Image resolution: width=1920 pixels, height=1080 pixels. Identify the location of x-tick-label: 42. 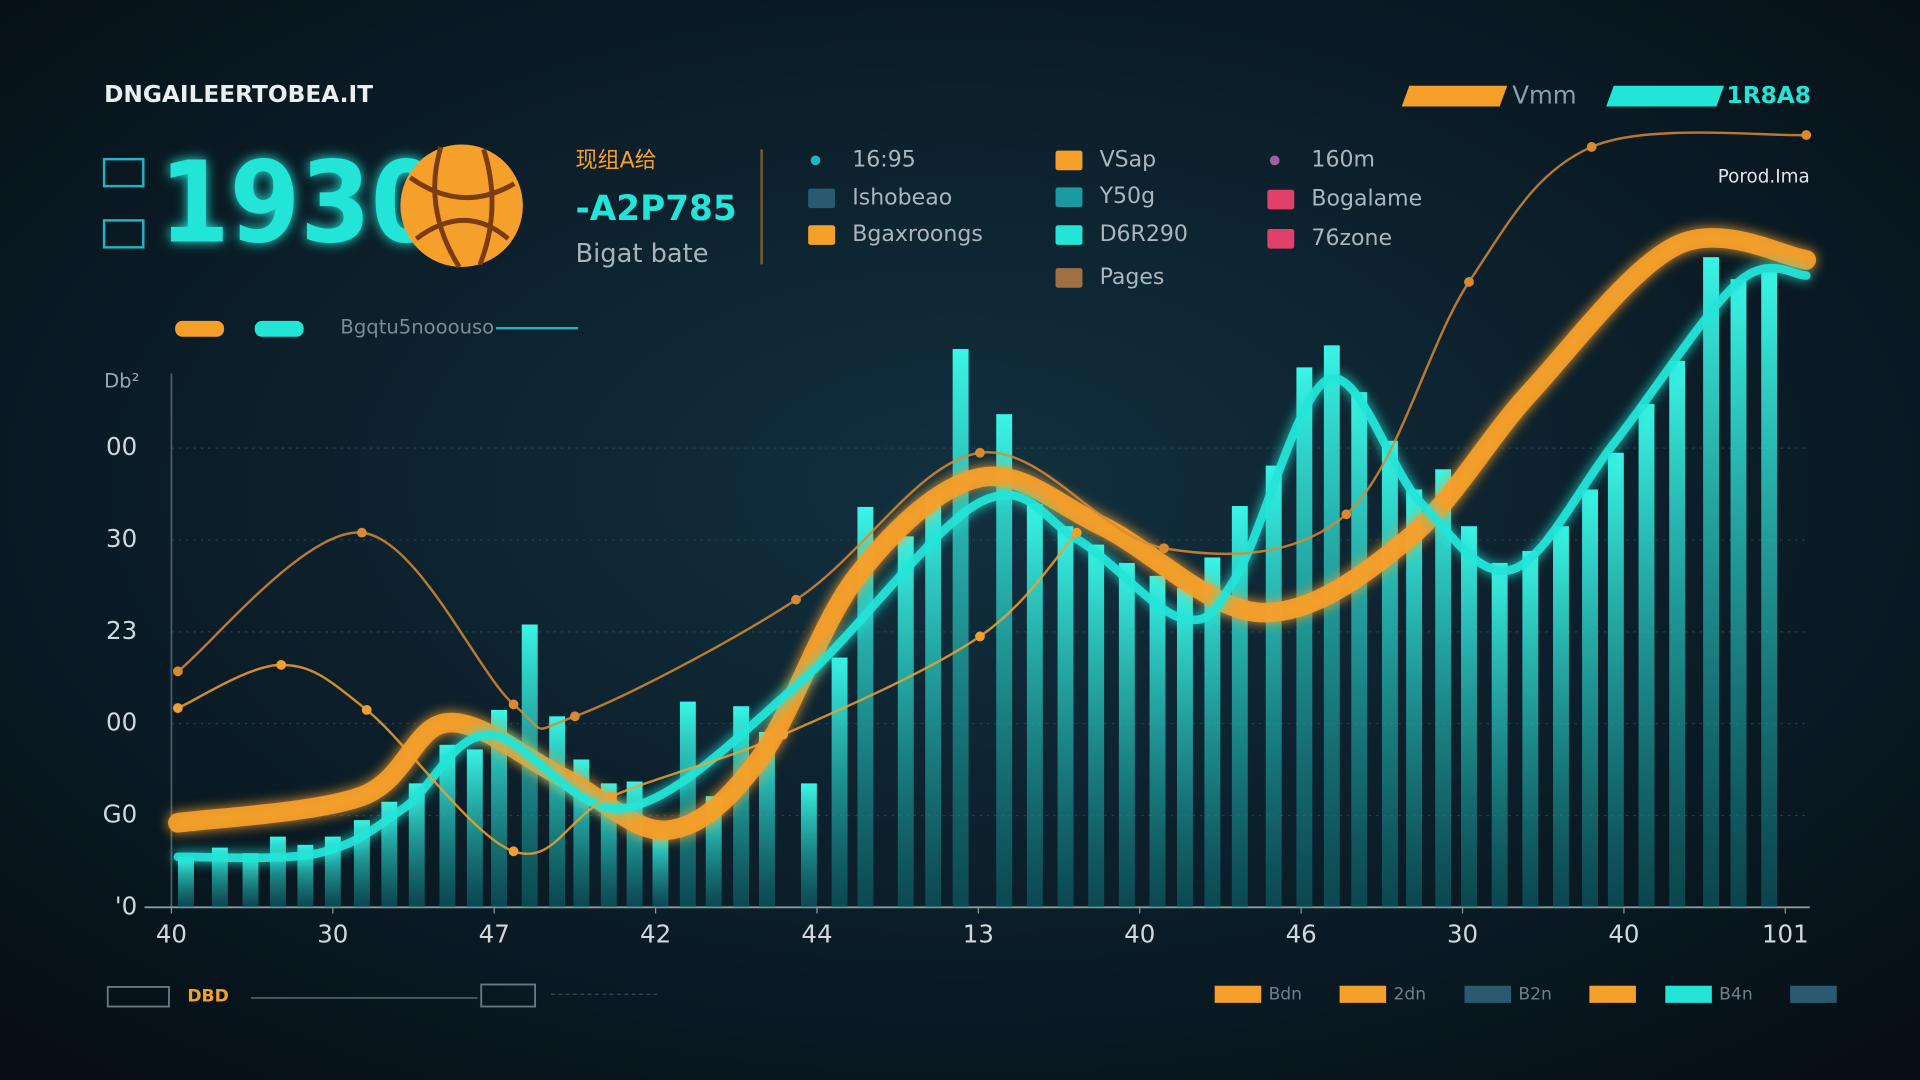
(655, 934).